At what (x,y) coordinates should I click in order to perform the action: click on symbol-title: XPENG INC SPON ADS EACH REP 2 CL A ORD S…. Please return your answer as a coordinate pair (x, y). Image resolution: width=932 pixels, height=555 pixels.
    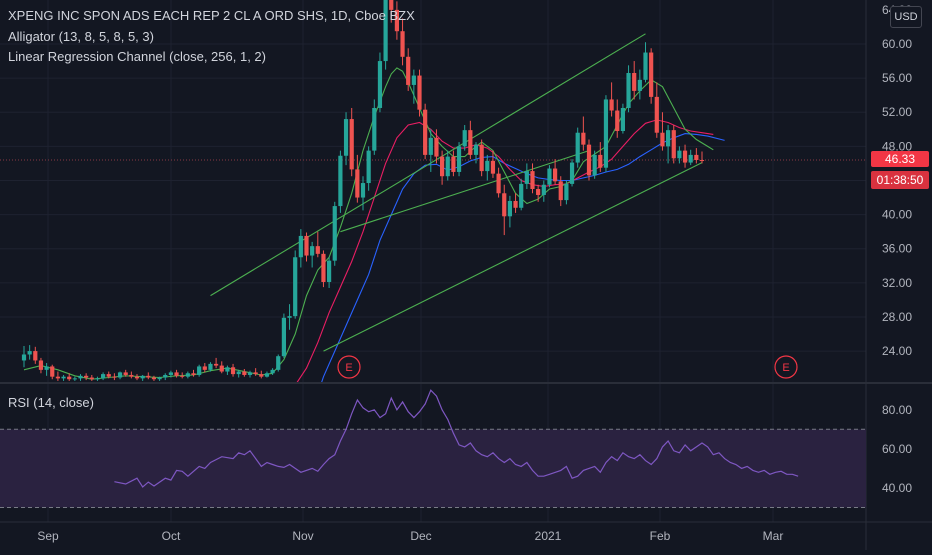
    Looking at the image, I should click on (211, 15).